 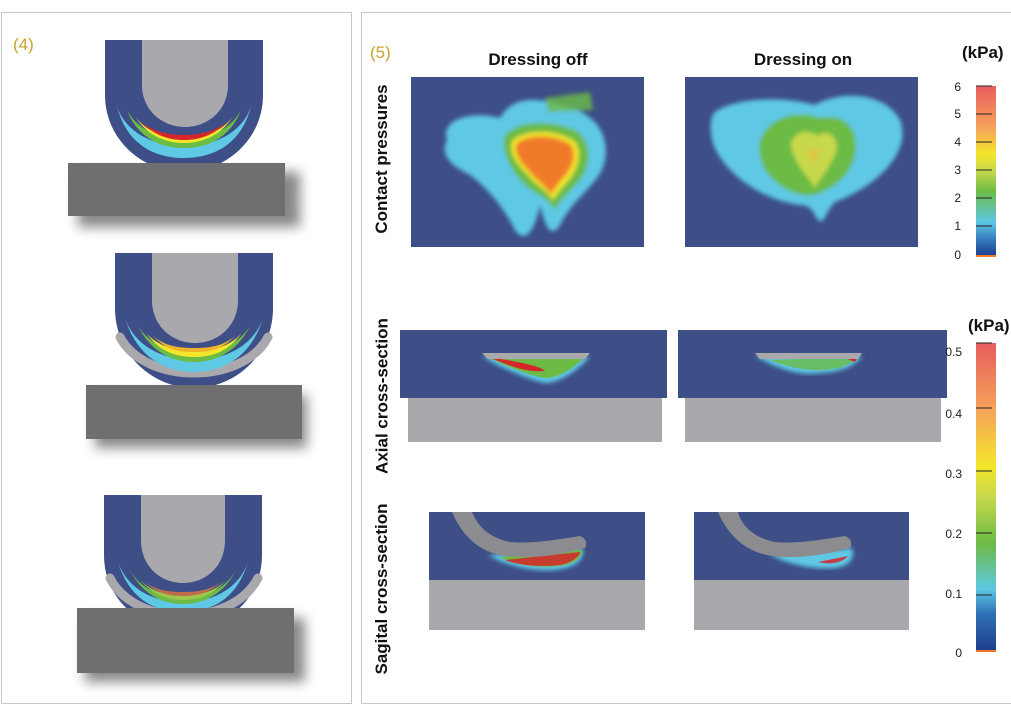 I want to click on top-scale-tick: 4, so click(x=957, y=142).